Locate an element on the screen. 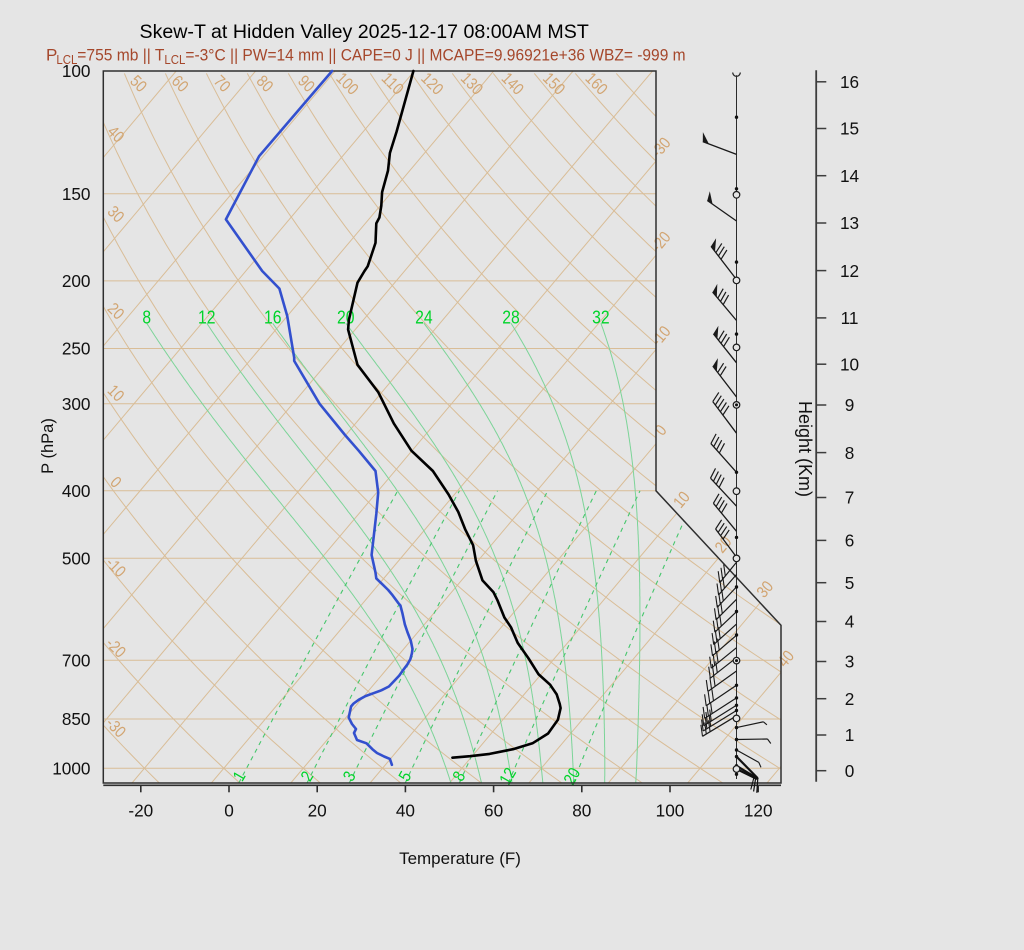 The width and height of the screenshot is (1024, 950). svg-text: 400 is located at coordinates (76, 491).